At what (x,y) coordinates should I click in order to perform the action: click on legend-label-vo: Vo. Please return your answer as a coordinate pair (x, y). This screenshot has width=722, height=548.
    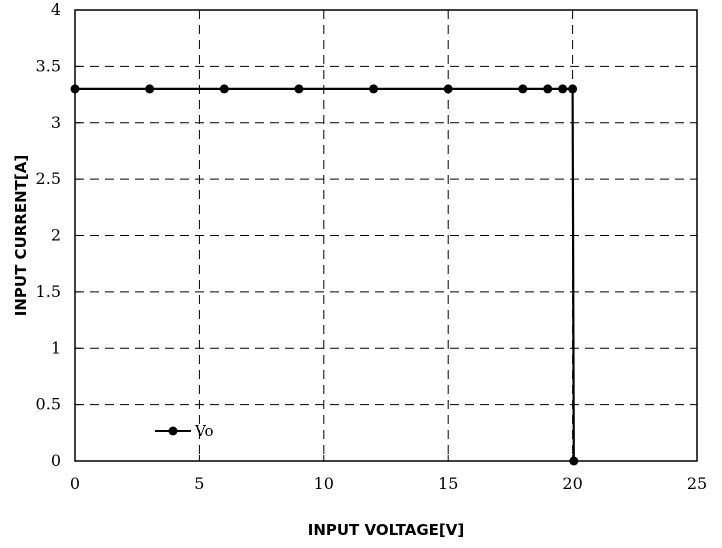
    Looking at the image, I should click on (204, 431).